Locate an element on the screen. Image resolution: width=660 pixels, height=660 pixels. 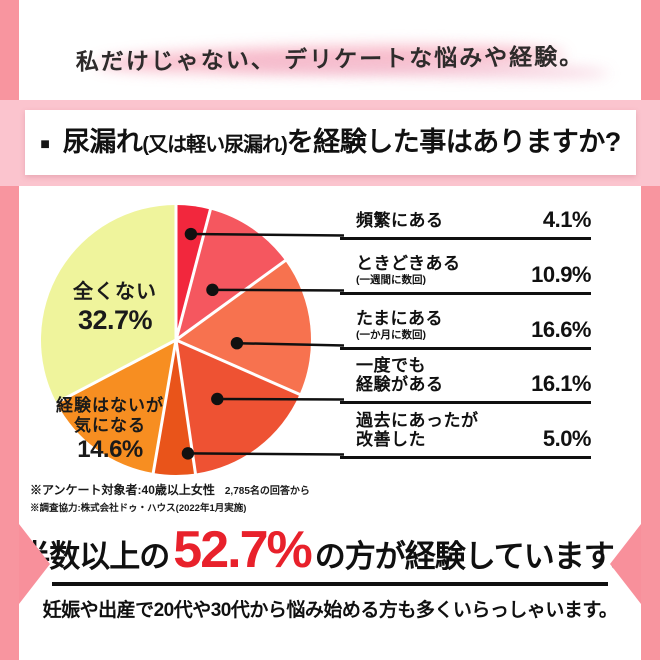
callout-row: ときどきある (一週間に数回) 10.9% is located at coordinates (465, 270).